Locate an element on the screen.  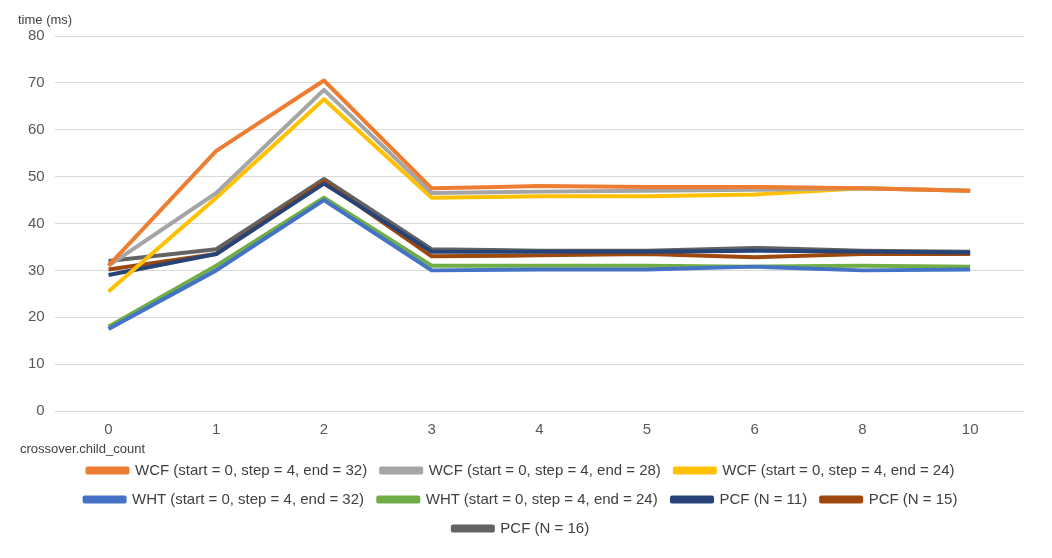
y-tick-label: 0 is located at coordinates (40, 410).